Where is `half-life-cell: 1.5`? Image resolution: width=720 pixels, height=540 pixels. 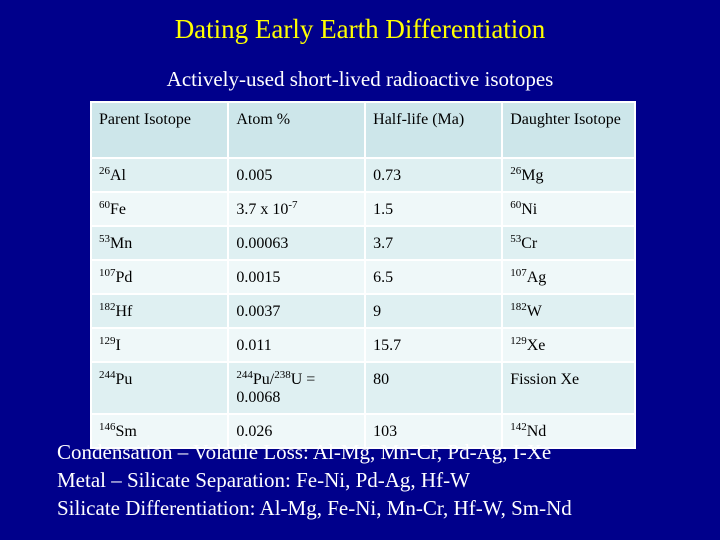 half-life-cell: 1.5 is located at coordinates (434, 209).